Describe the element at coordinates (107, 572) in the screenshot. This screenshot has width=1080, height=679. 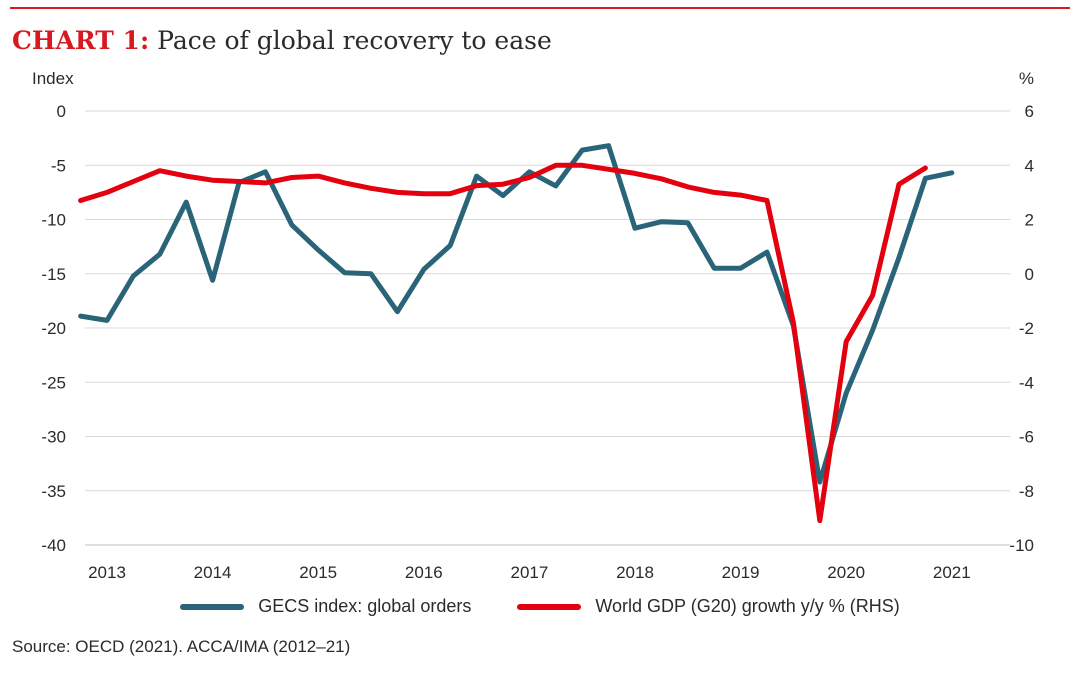
I see `x-tick-label: 2013` at that location.